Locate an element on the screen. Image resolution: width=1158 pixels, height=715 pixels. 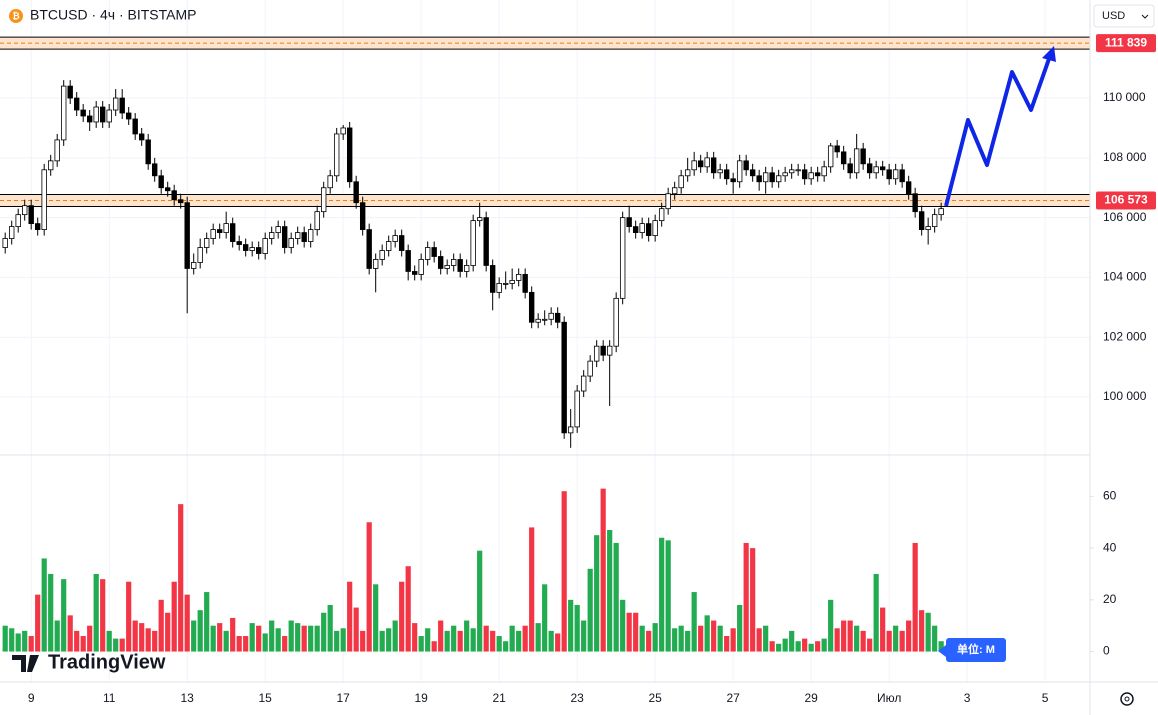
y-tick-label: 108 000 is located at coordinates (1125, 157).